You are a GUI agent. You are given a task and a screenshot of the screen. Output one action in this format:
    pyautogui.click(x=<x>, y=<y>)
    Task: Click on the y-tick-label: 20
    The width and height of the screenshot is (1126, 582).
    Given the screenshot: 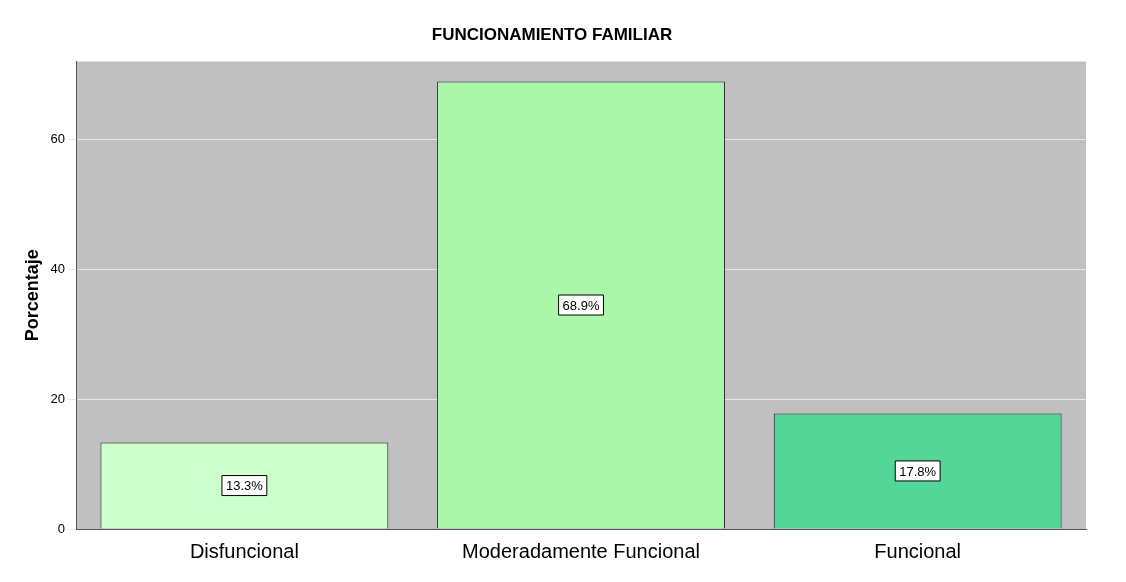 What is the action you would take?
    pyautogui.click(x=58, y=398)
    